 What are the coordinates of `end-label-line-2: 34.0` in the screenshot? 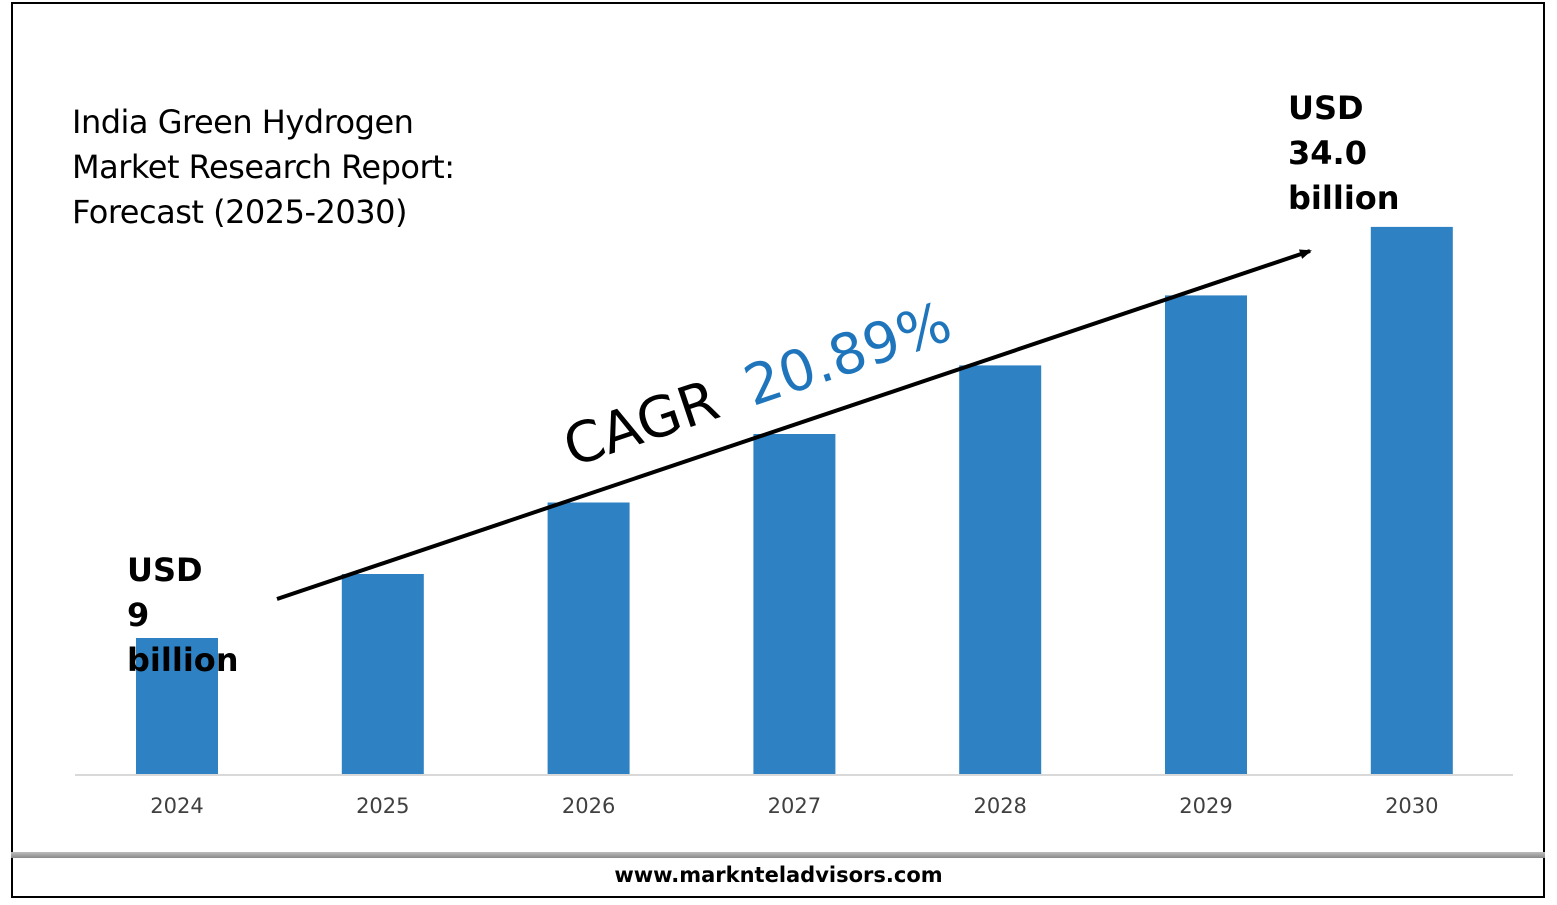 It's located at (1327, 153).